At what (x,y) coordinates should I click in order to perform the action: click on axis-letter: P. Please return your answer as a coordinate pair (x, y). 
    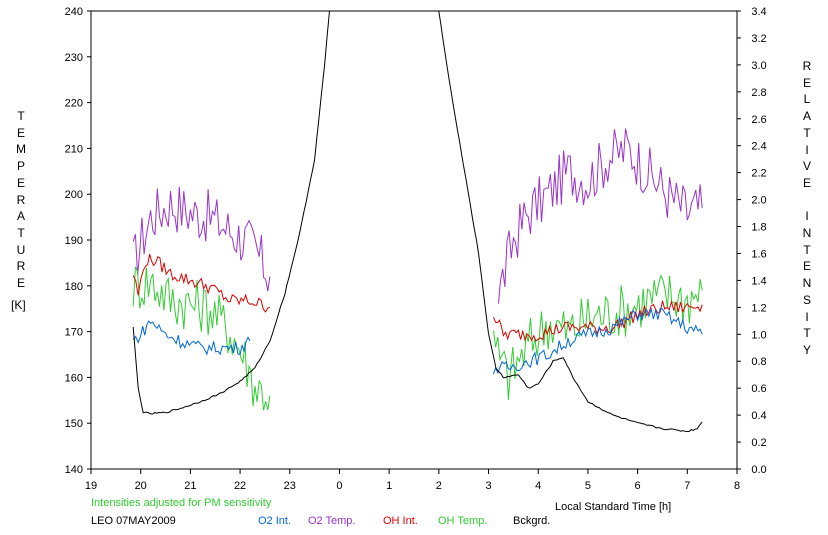
    Looking at the image, I should click on (20, 166).